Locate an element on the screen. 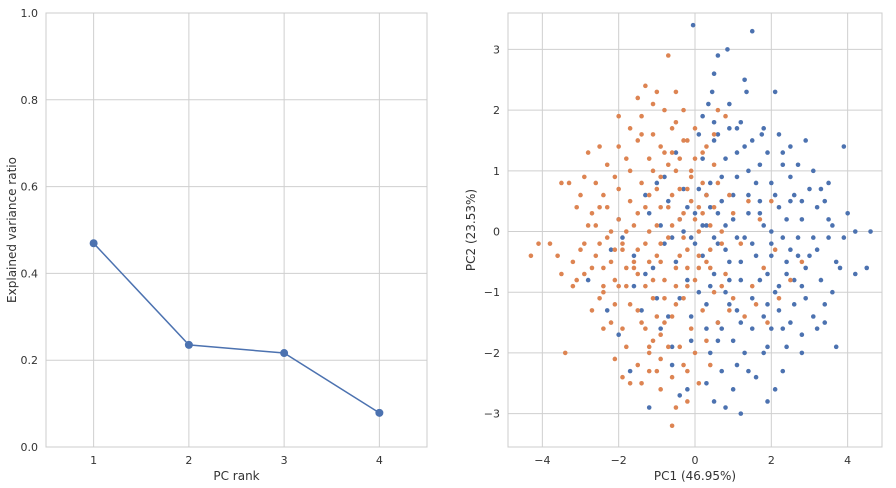 Image resolution: width=896 pixels, height=488 pixels. y-tick-label: 3 is located at coordinates (496, 49).